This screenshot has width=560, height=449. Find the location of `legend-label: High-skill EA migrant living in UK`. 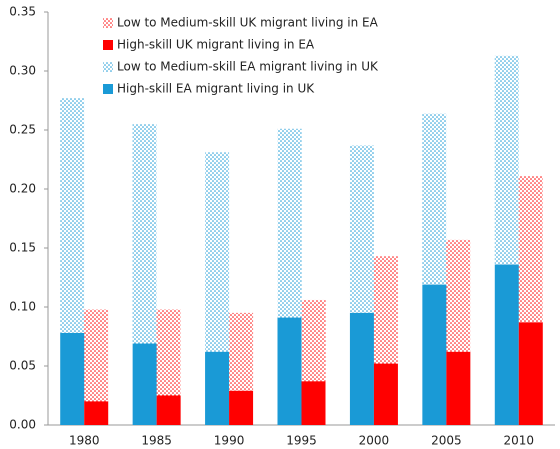

legend-label: High-skill EA migrant living in UK is located at coordinates (216, 89).